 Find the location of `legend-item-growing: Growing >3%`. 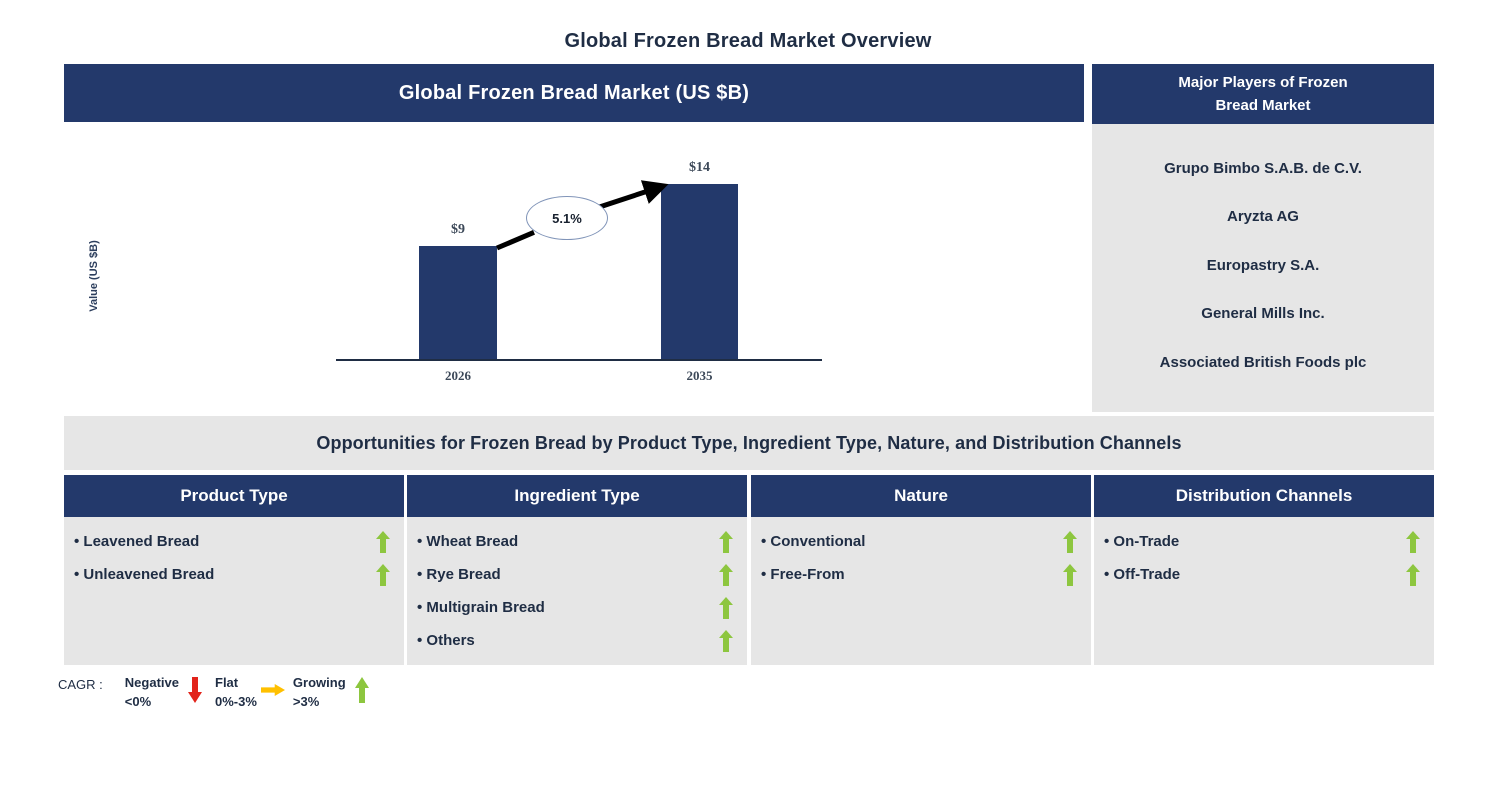

legend-item-growing: Growing >3% is located at coordinates (335, 693).